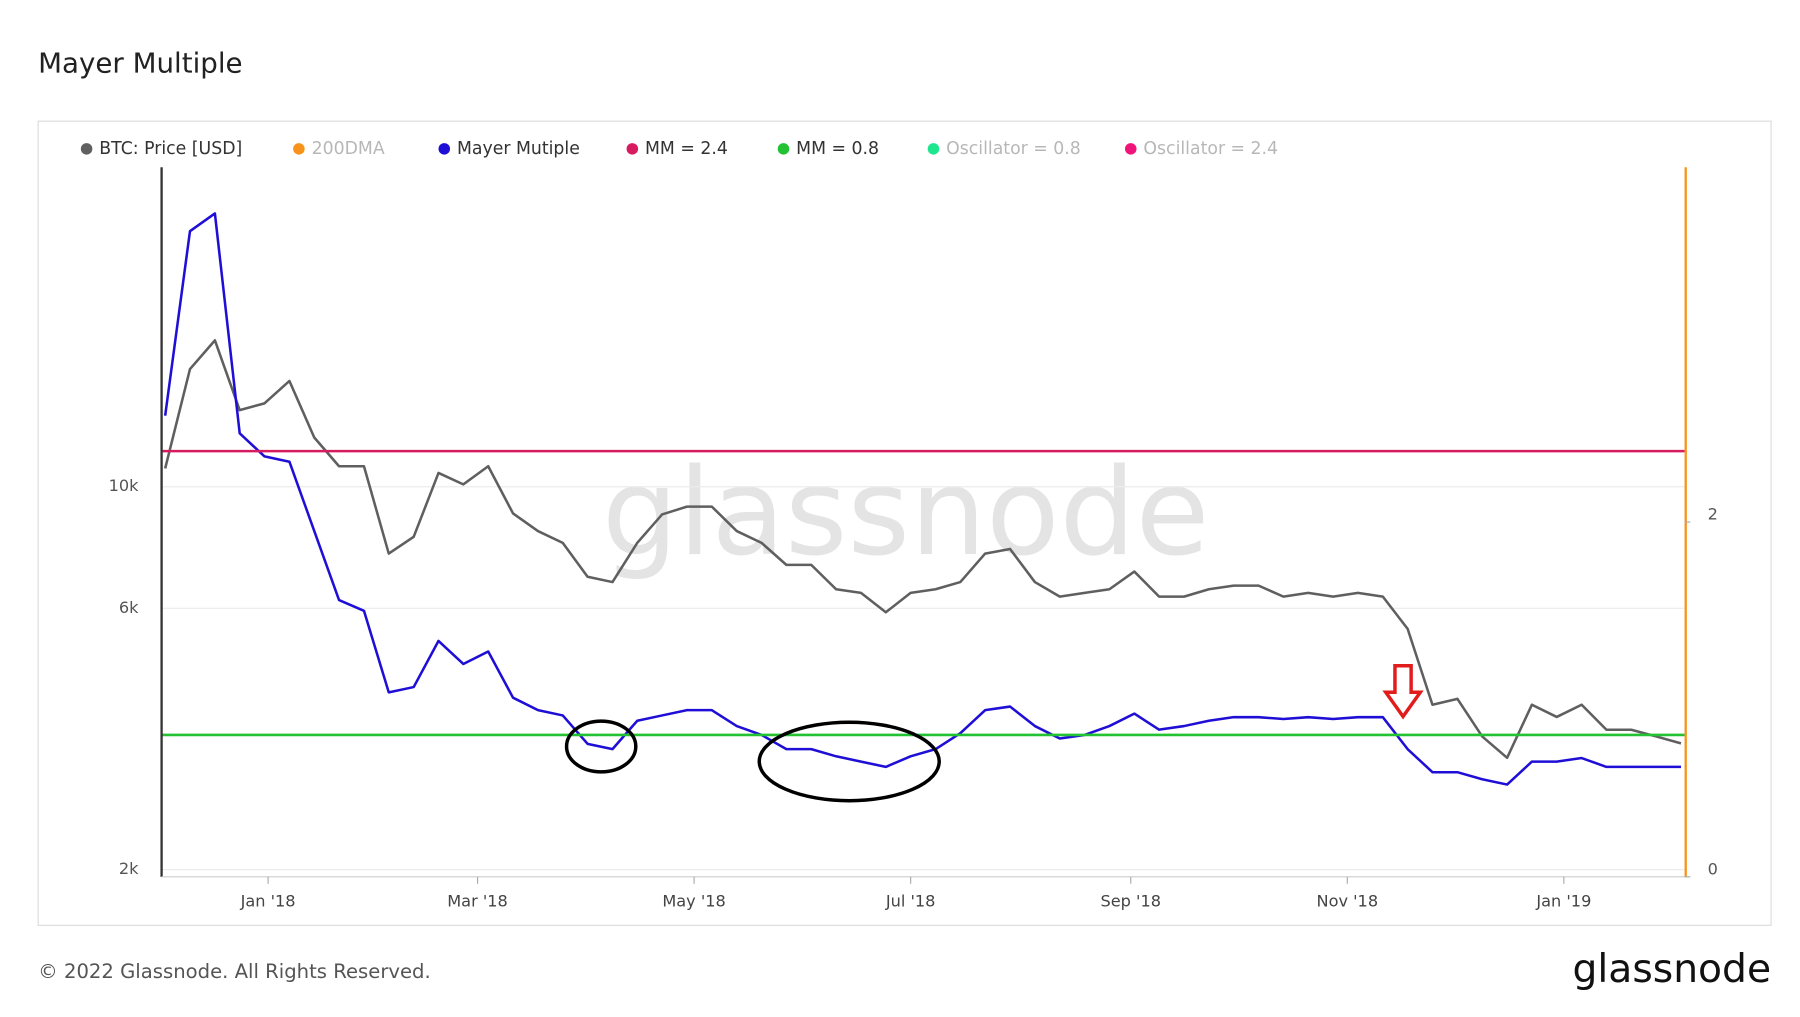 This screenshot has width=1800, height=1017. I want to click on x-tick-label: Mar '18, so click(477, 901).